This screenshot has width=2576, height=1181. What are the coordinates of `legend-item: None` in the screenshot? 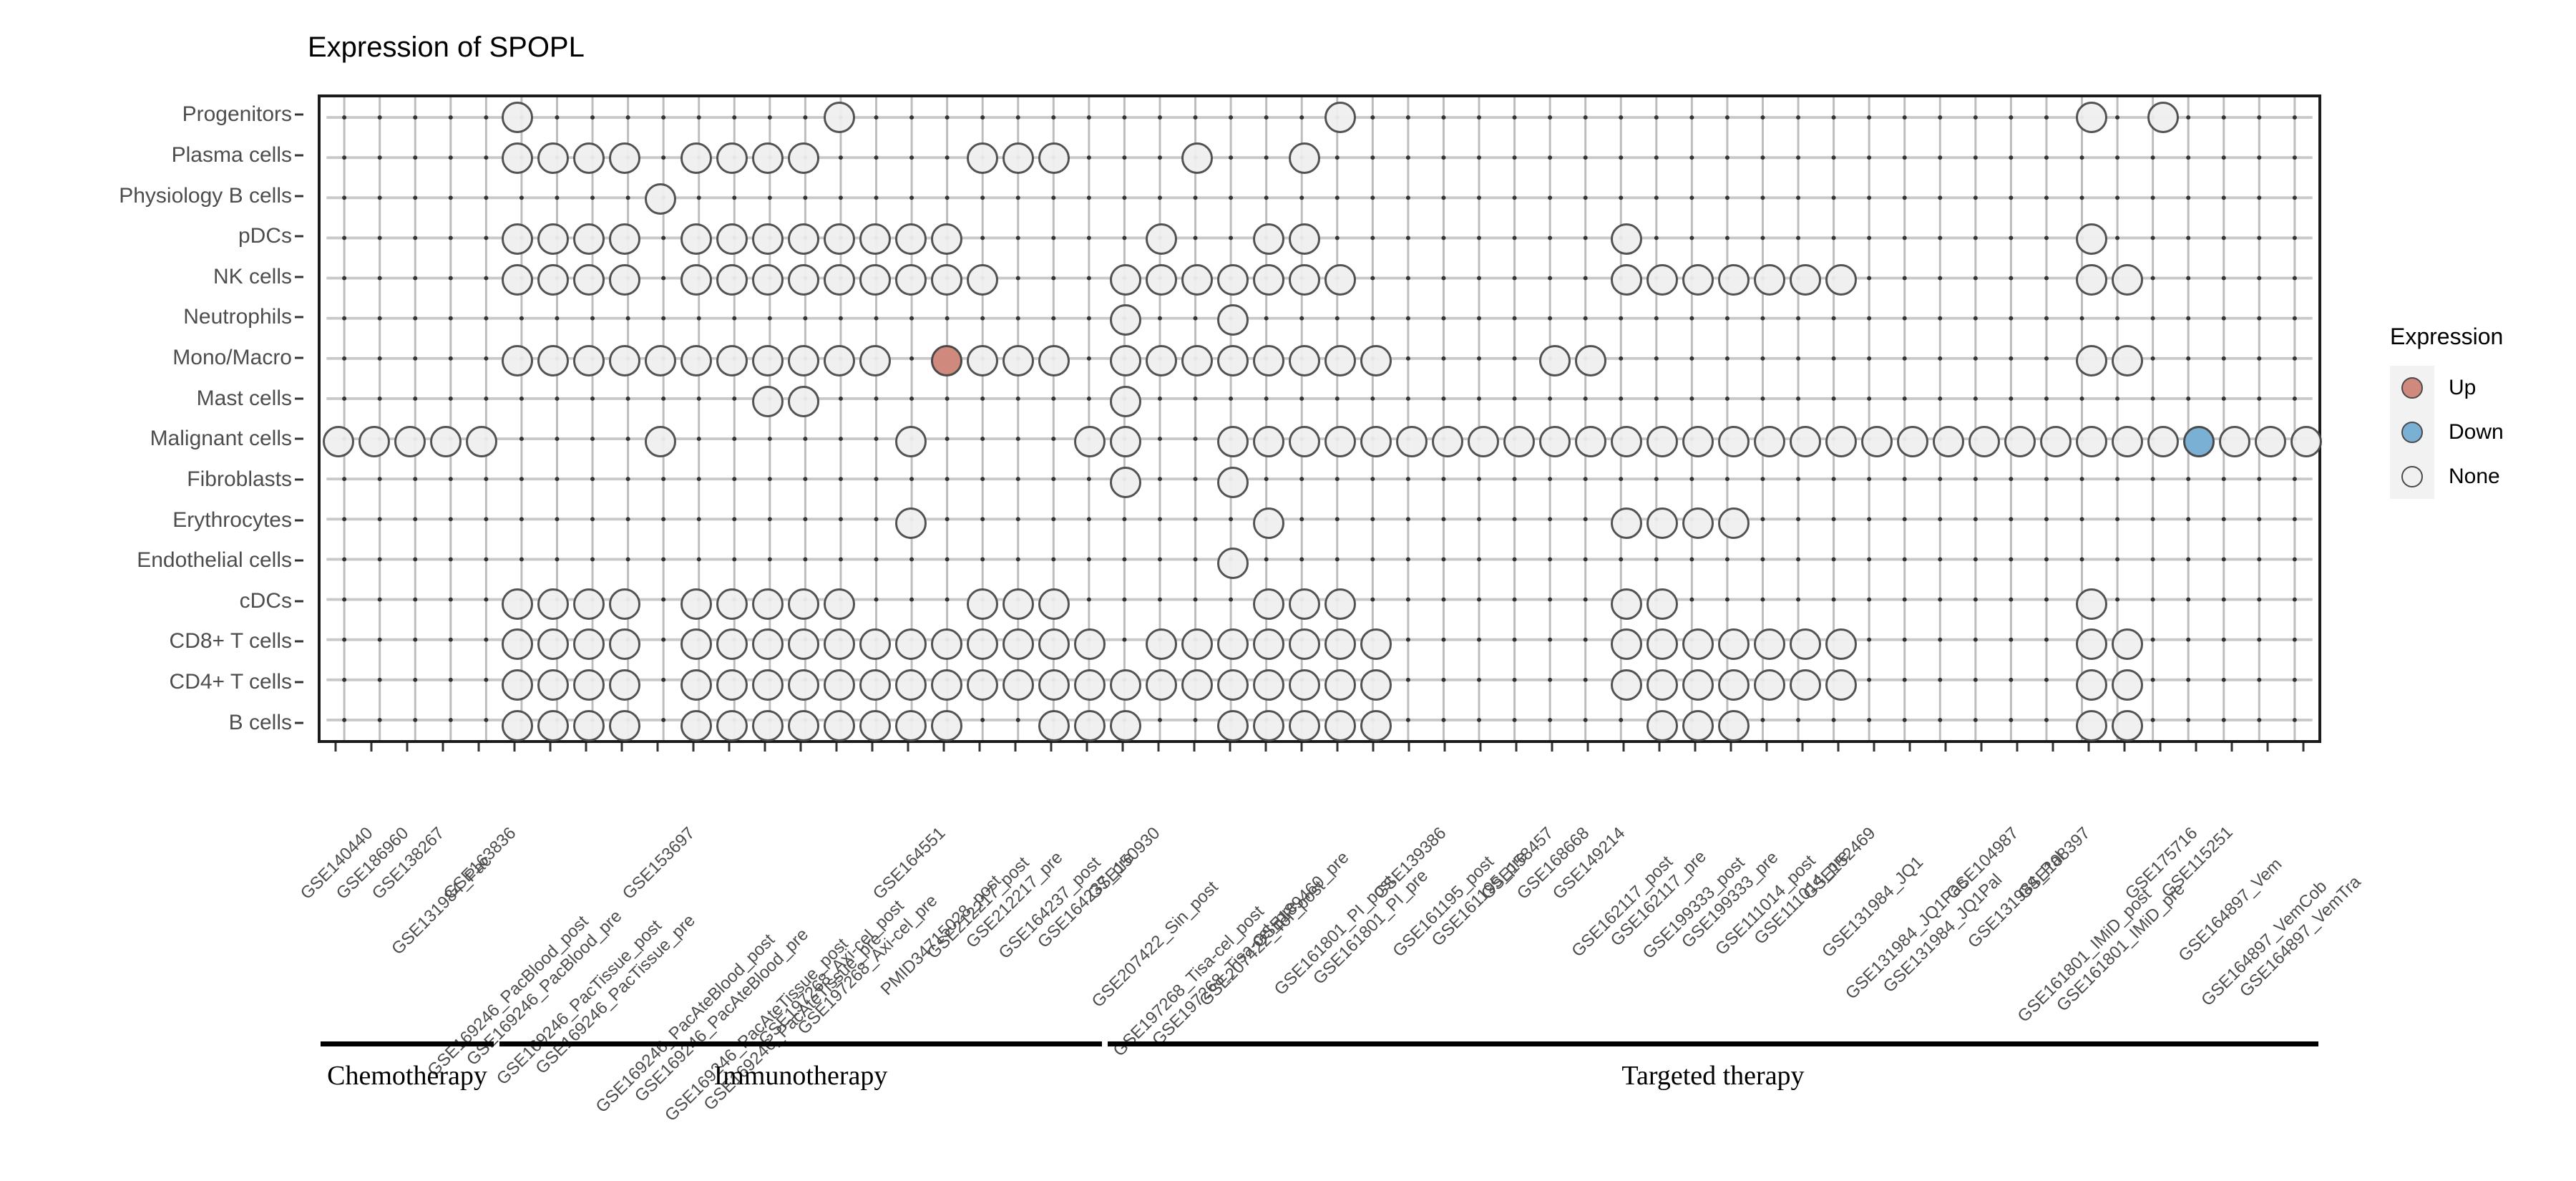 It's located at (2479, 477).